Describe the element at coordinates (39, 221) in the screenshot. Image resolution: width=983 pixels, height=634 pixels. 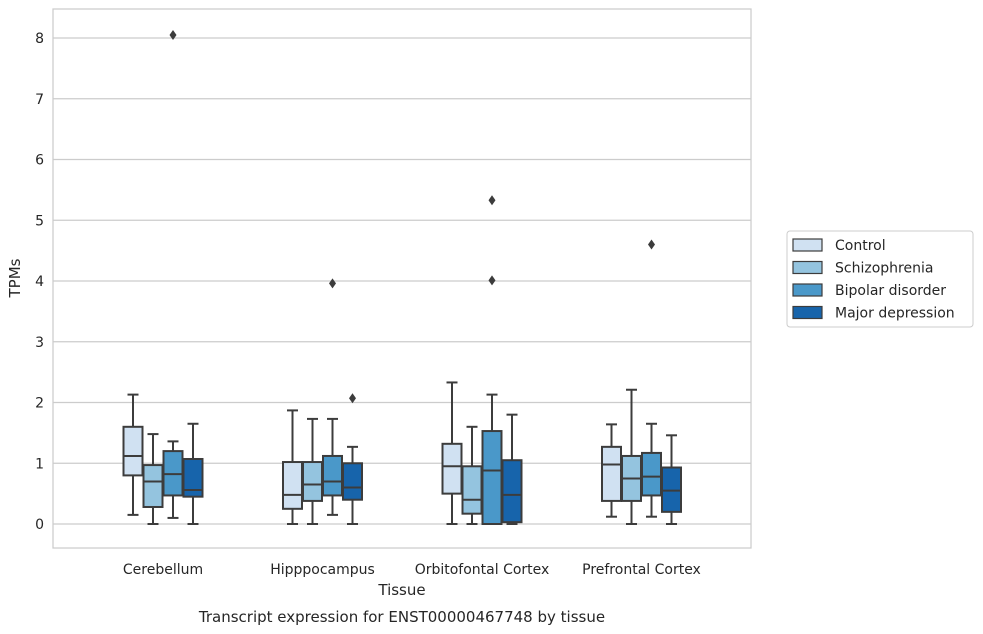
I see `y-tick-label: 5` at that location.